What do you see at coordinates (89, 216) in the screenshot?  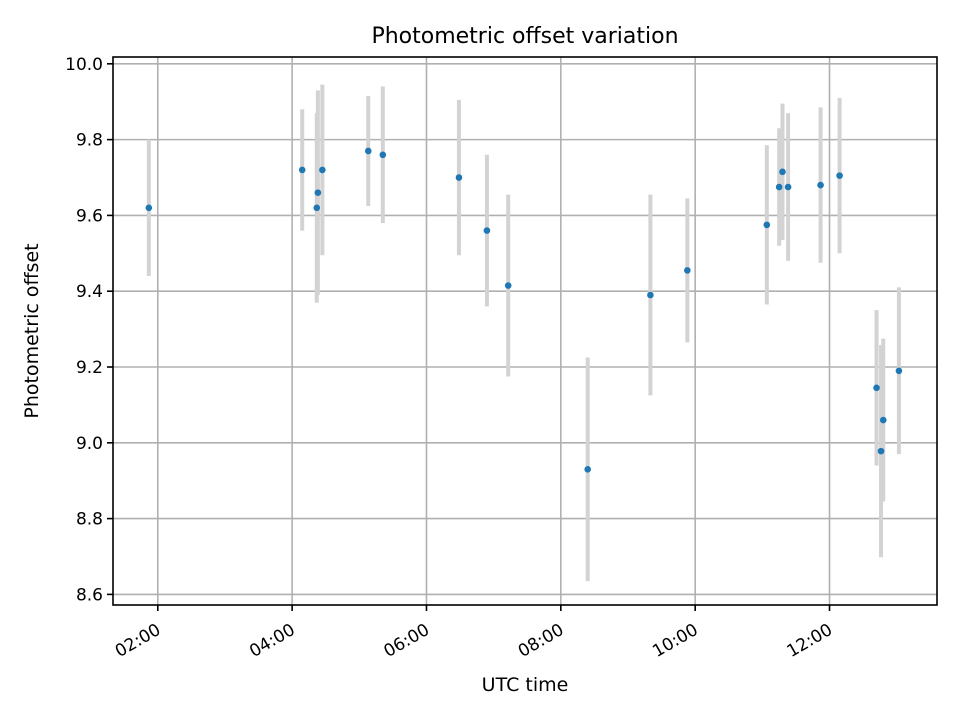 I see `y-tick-label: 9.6` at bounding box center [89, 216].